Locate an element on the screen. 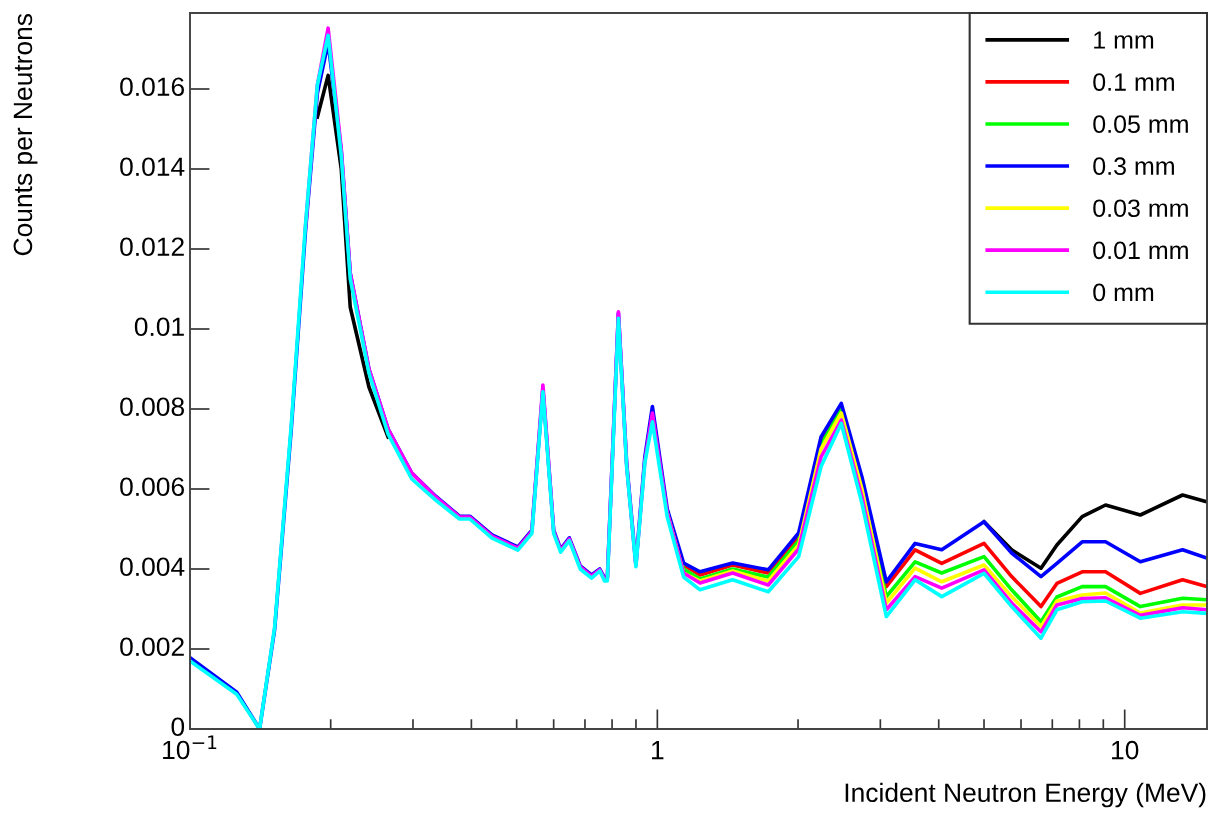  y-tick-label: 0.008 is located at coordinates (152, 407).